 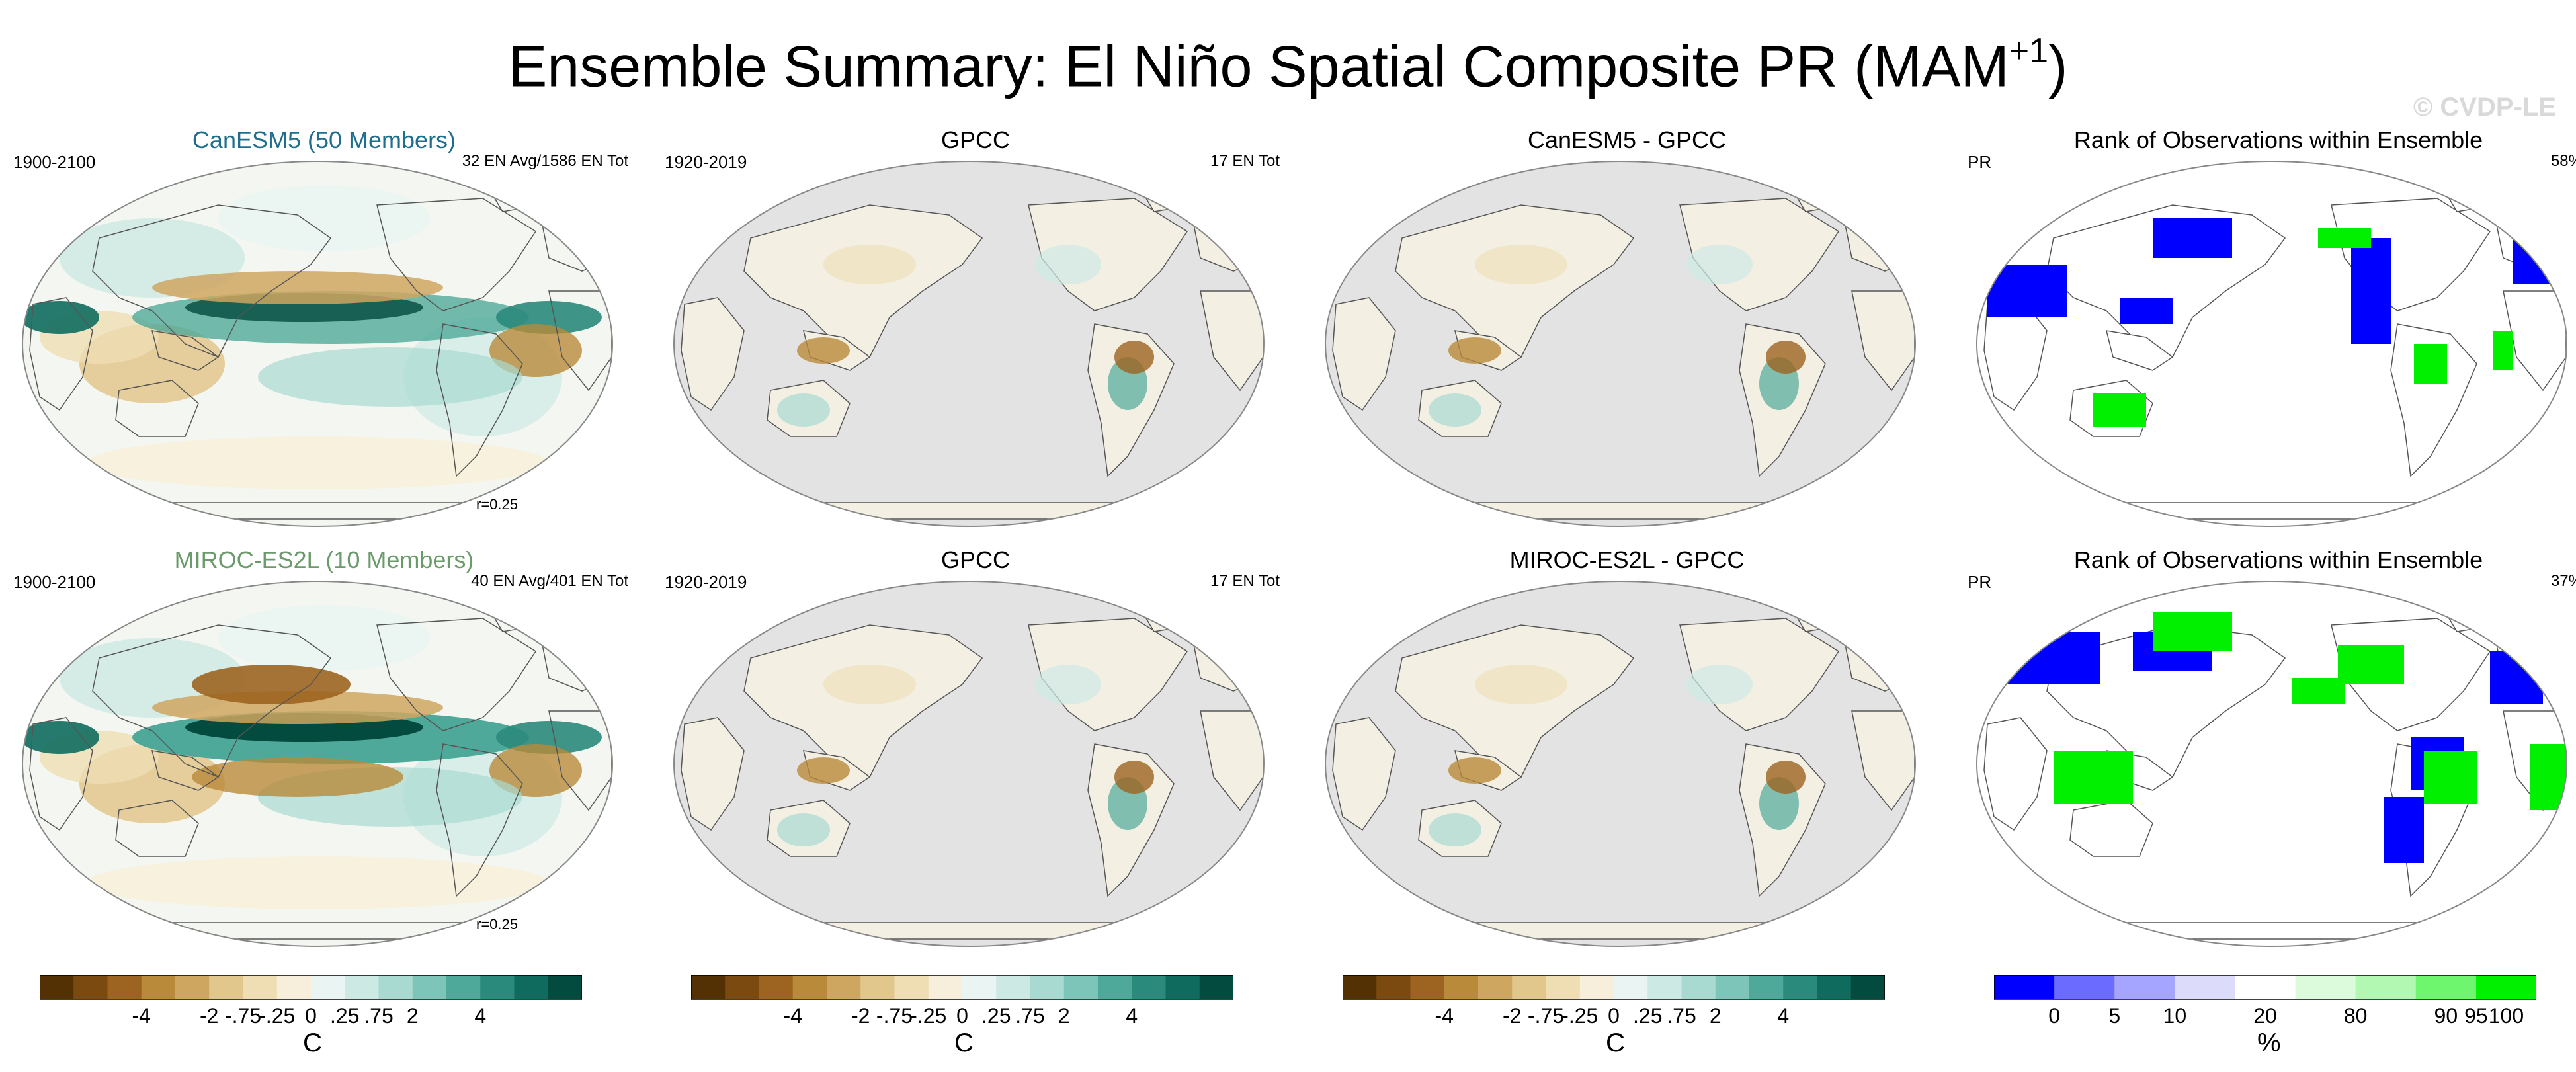 What do you see at coordinates (2271, 931) in the screenshot?
I see `continent-antarctica` at bounding box center [2271, 931].